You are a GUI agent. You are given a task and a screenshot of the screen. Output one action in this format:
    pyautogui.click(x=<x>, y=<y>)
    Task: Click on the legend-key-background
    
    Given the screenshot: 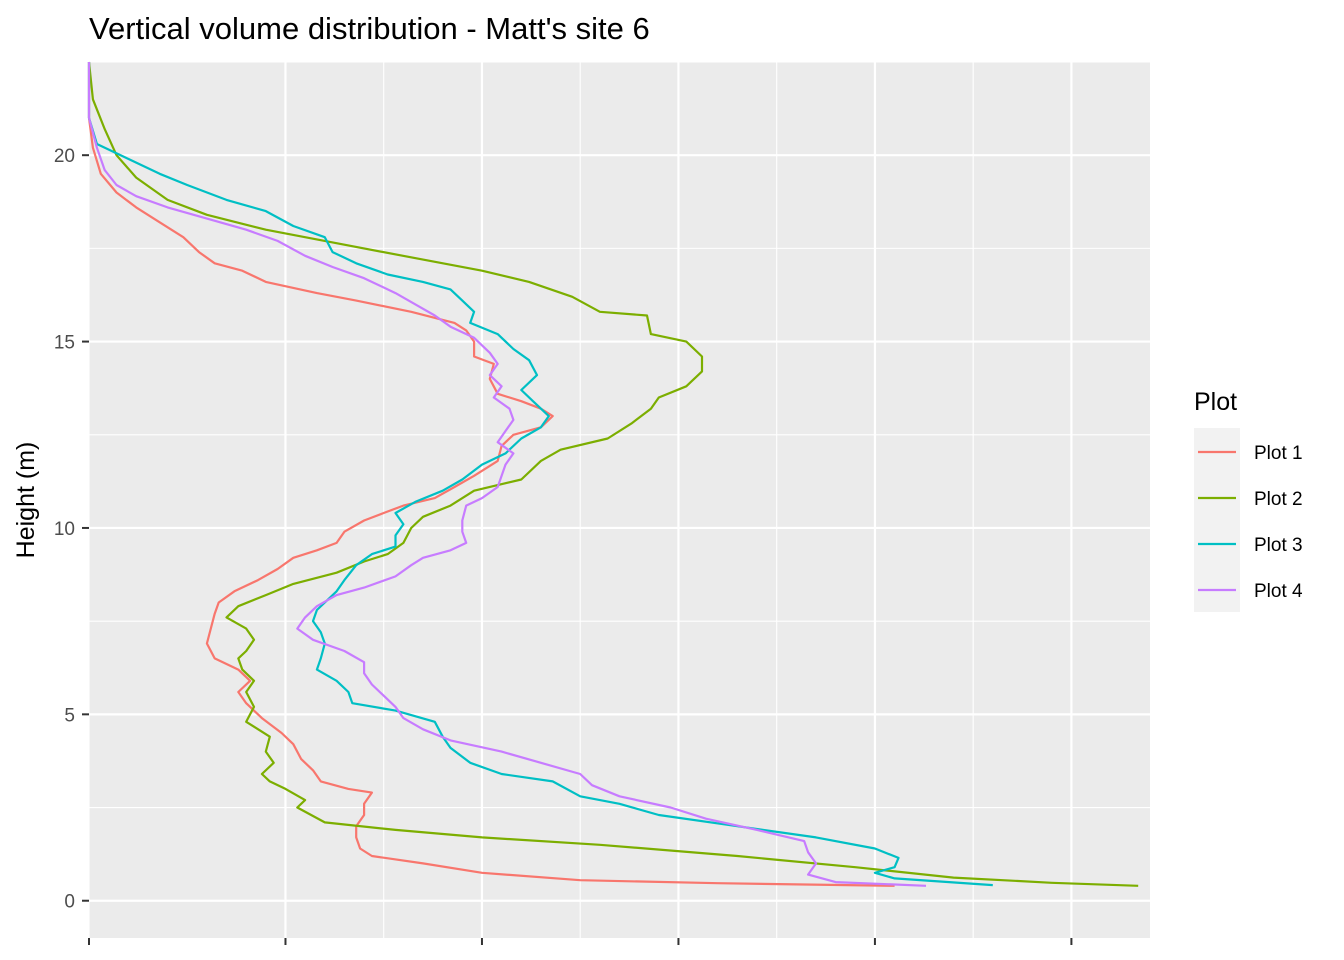 What is the action you would take?
    pyautogui.click(x=1217, y=520)
    